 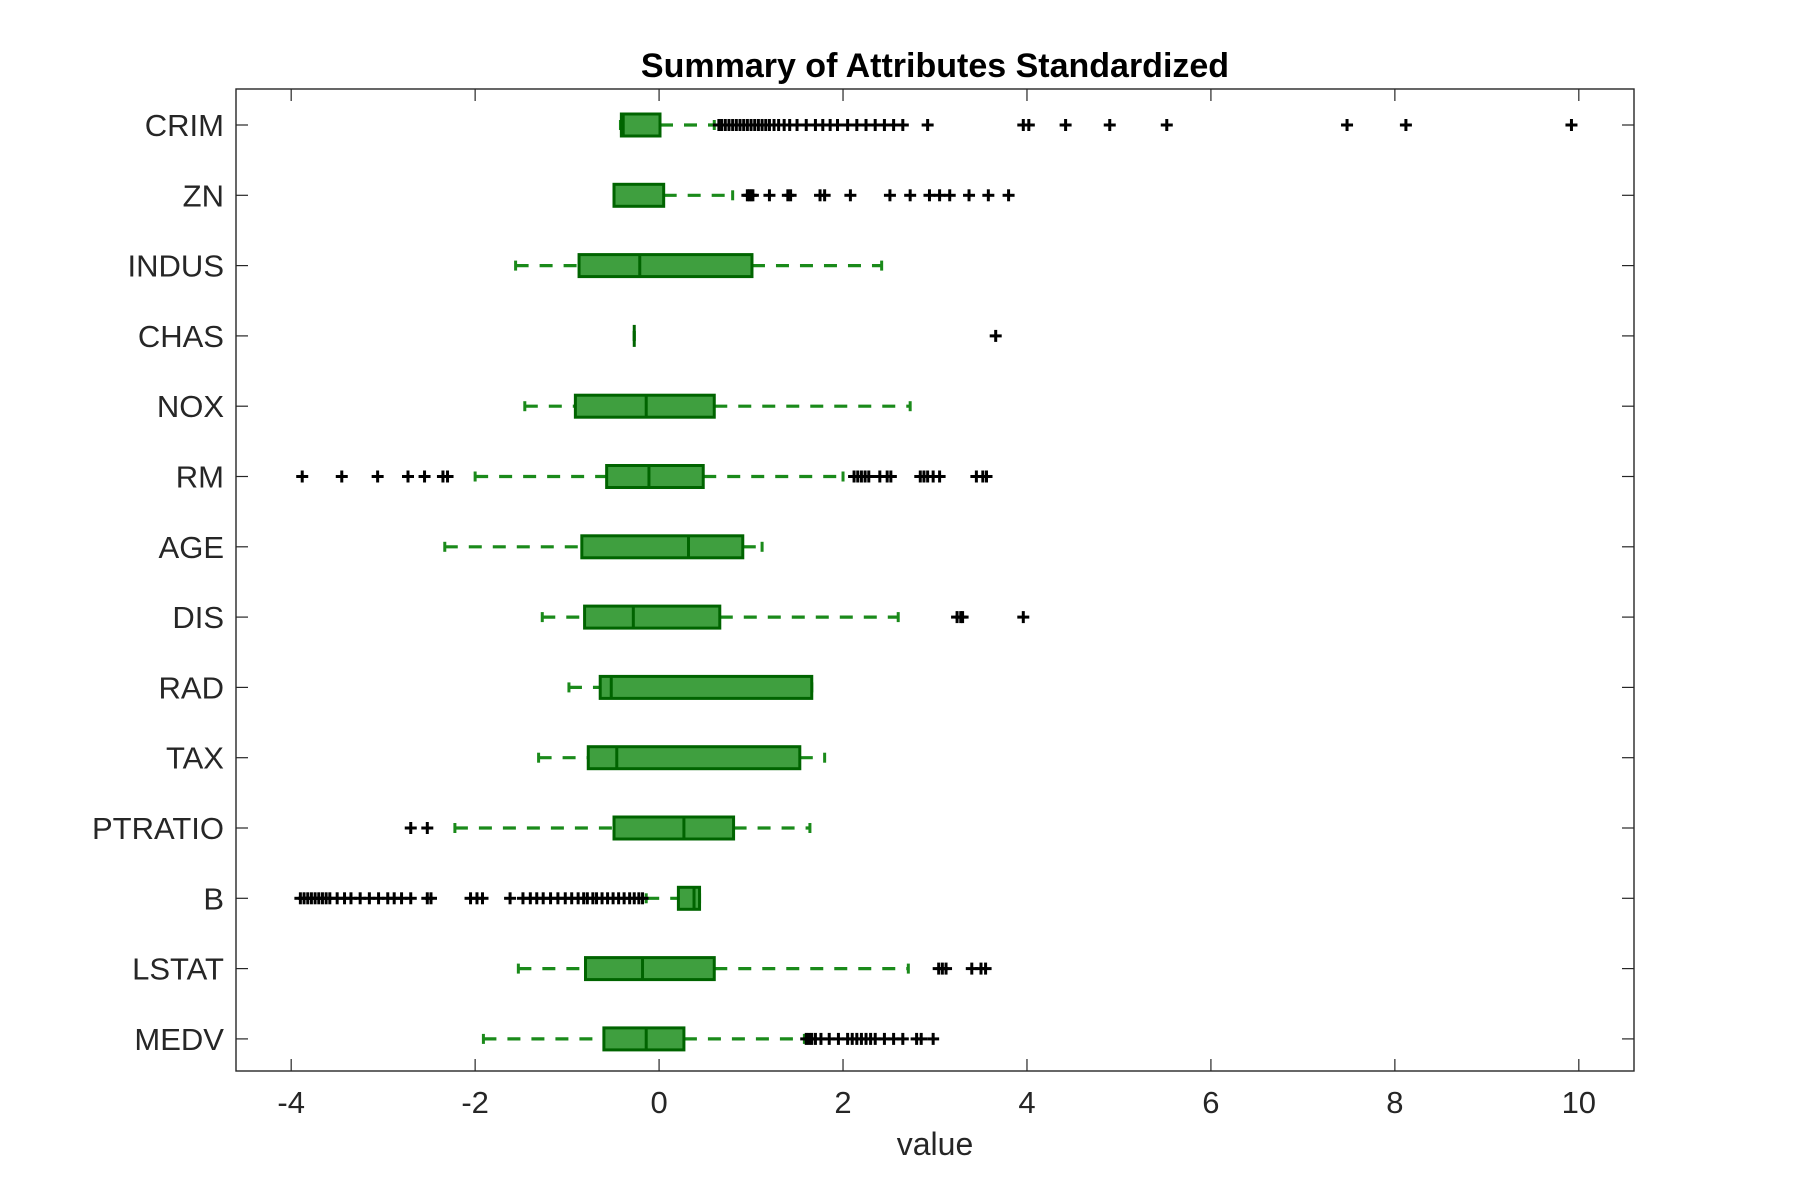 I want to click on y-tick-label: NOX, so click(x=191, y=406).